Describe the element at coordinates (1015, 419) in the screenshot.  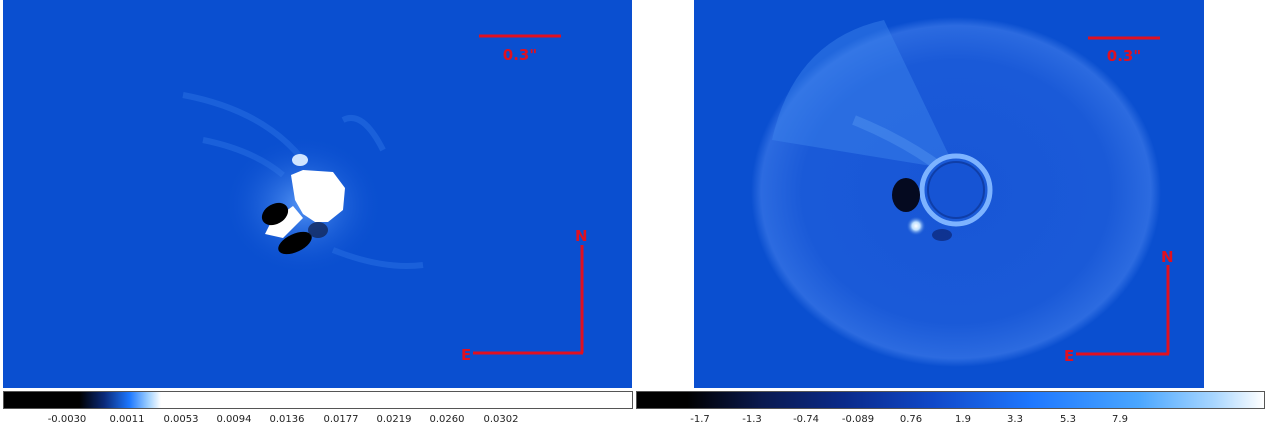
I see `right-tick: 3.3` at that location.